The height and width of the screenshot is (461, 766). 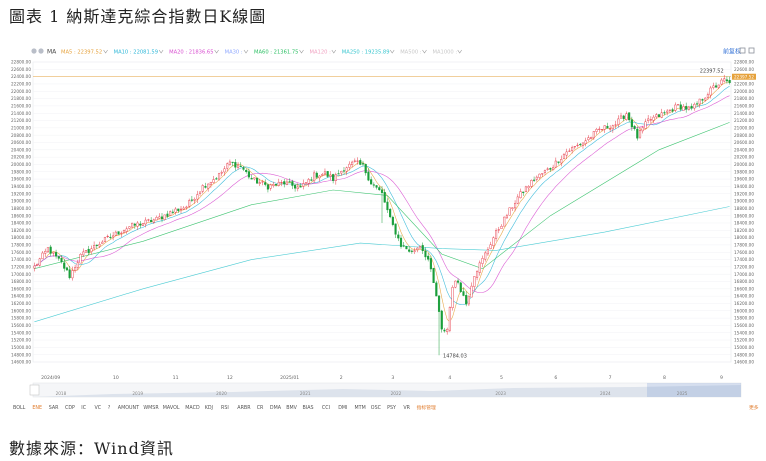 What do you see at coordinates (137, 393) in the screenshot?
I see `navigator-year-label: 2019` at bounding box center [137, 393].